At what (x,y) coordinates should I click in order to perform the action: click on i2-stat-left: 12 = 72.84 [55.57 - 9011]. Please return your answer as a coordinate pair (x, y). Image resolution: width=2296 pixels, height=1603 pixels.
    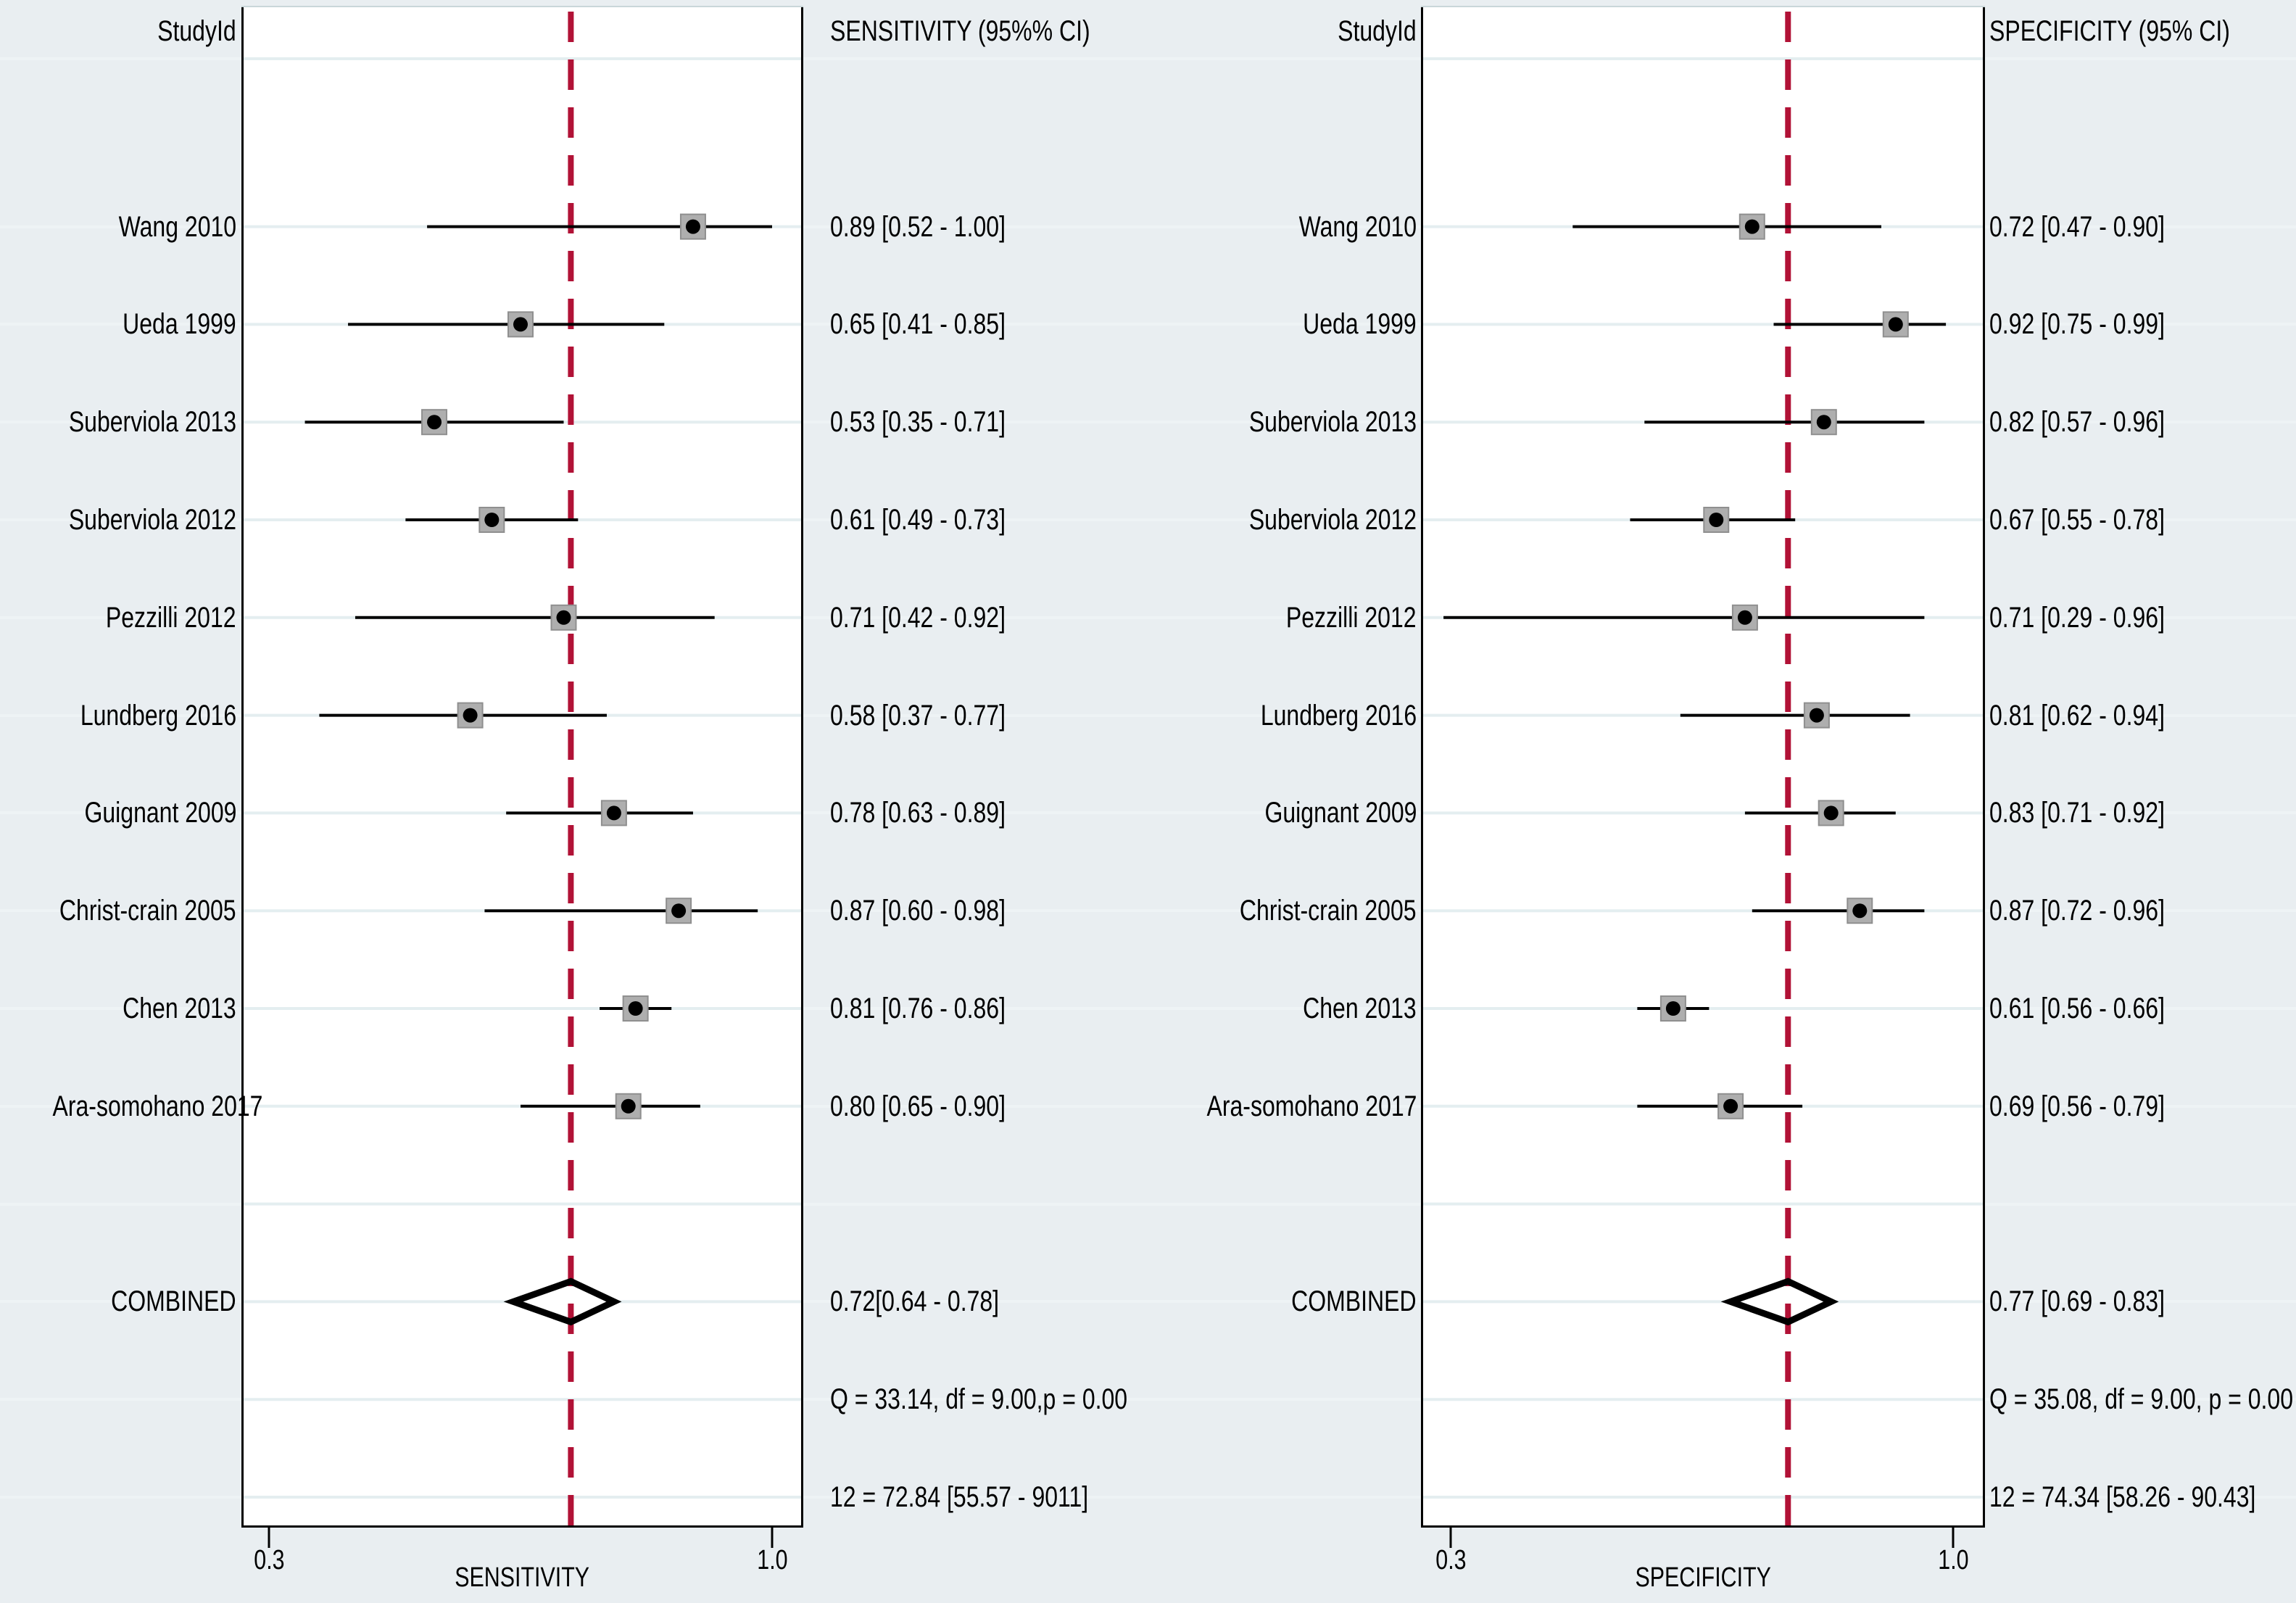
    Looking at the image, I should click on (959, 1497).